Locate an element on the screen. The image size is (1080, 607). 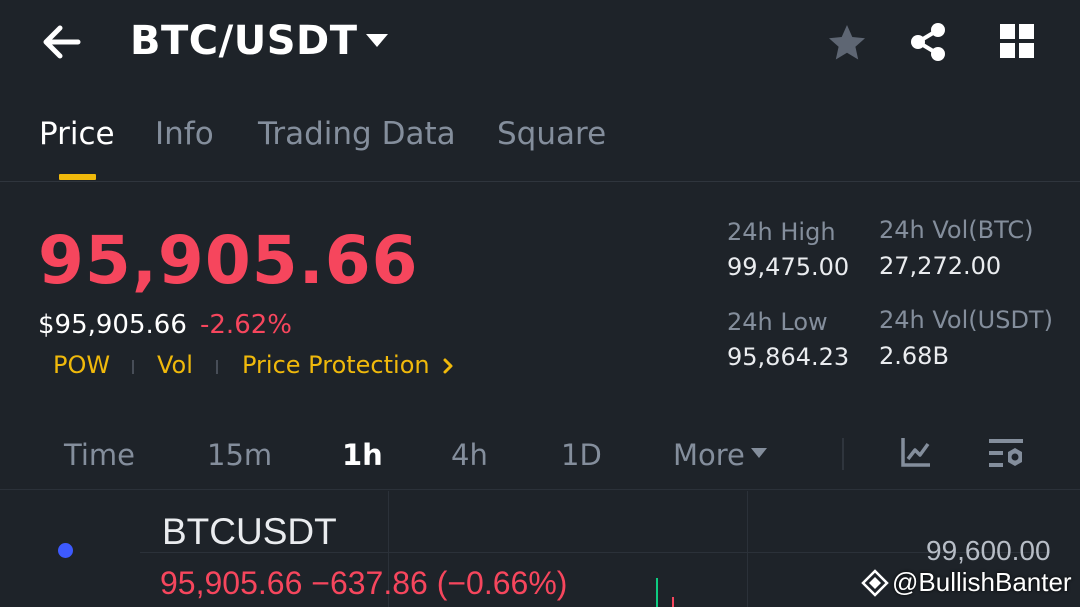
interval-15m: 15m is located at coordinates (240, 455).